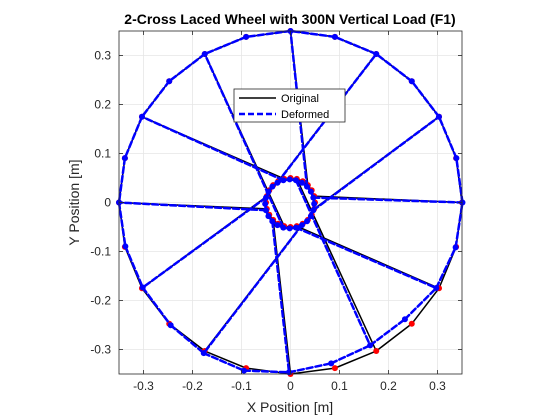 The height and width of the screenshot is (420, 560). I want to click on y-axis-label: Y Position [m], so click(74, 202).